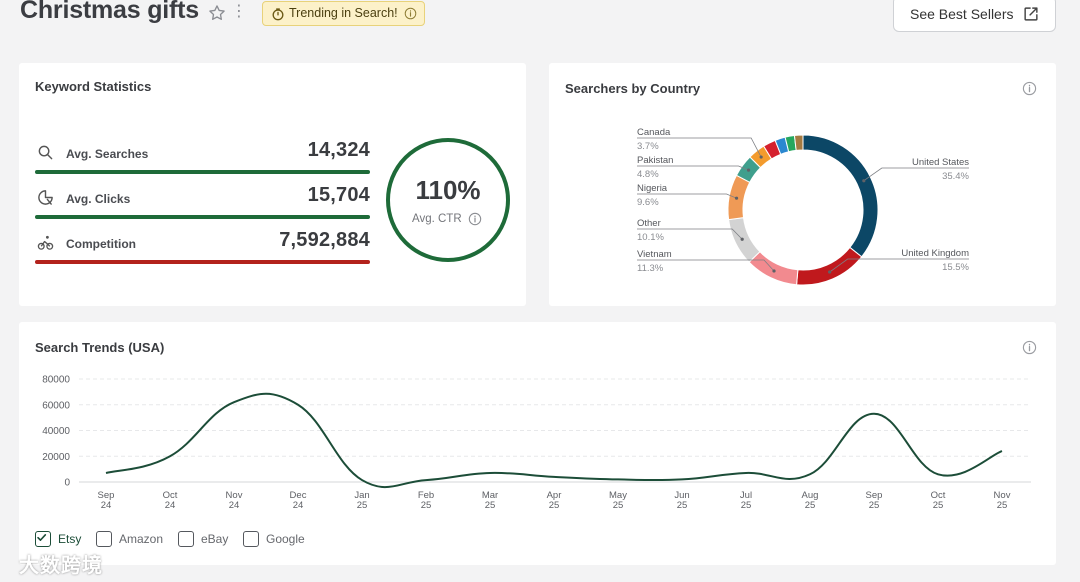  Describe the element at coordinates (773, 268) in the screenshot. I see `pie-slice-vietnam` at that location.